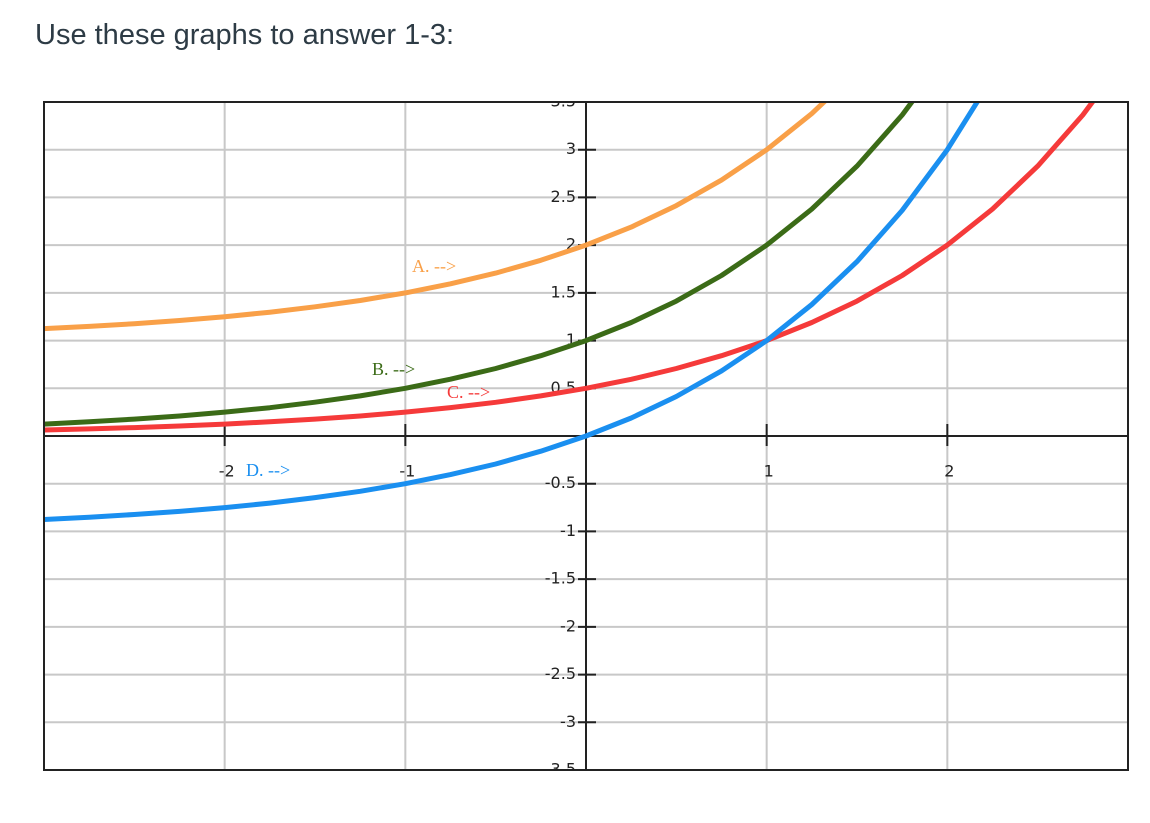 The width and height of the screenshot is (1150, 823). I want to click on y-tick-label: 3.5, so click(563, 101).